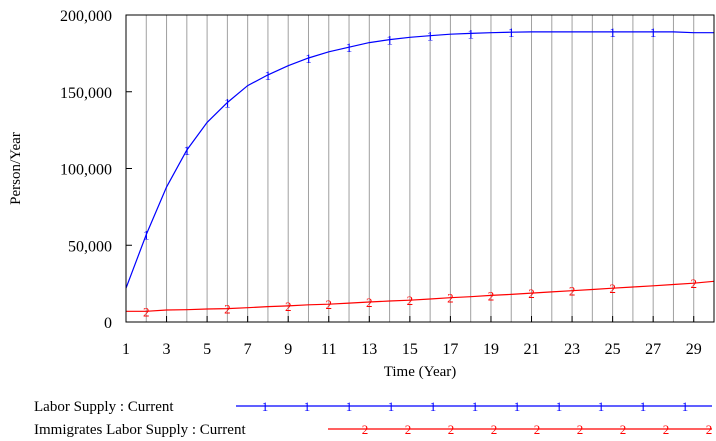 The width and height of the screenshot is (716, 441). I want to click on legend-label-1: Labor Supply : Current, so click(104, 407).